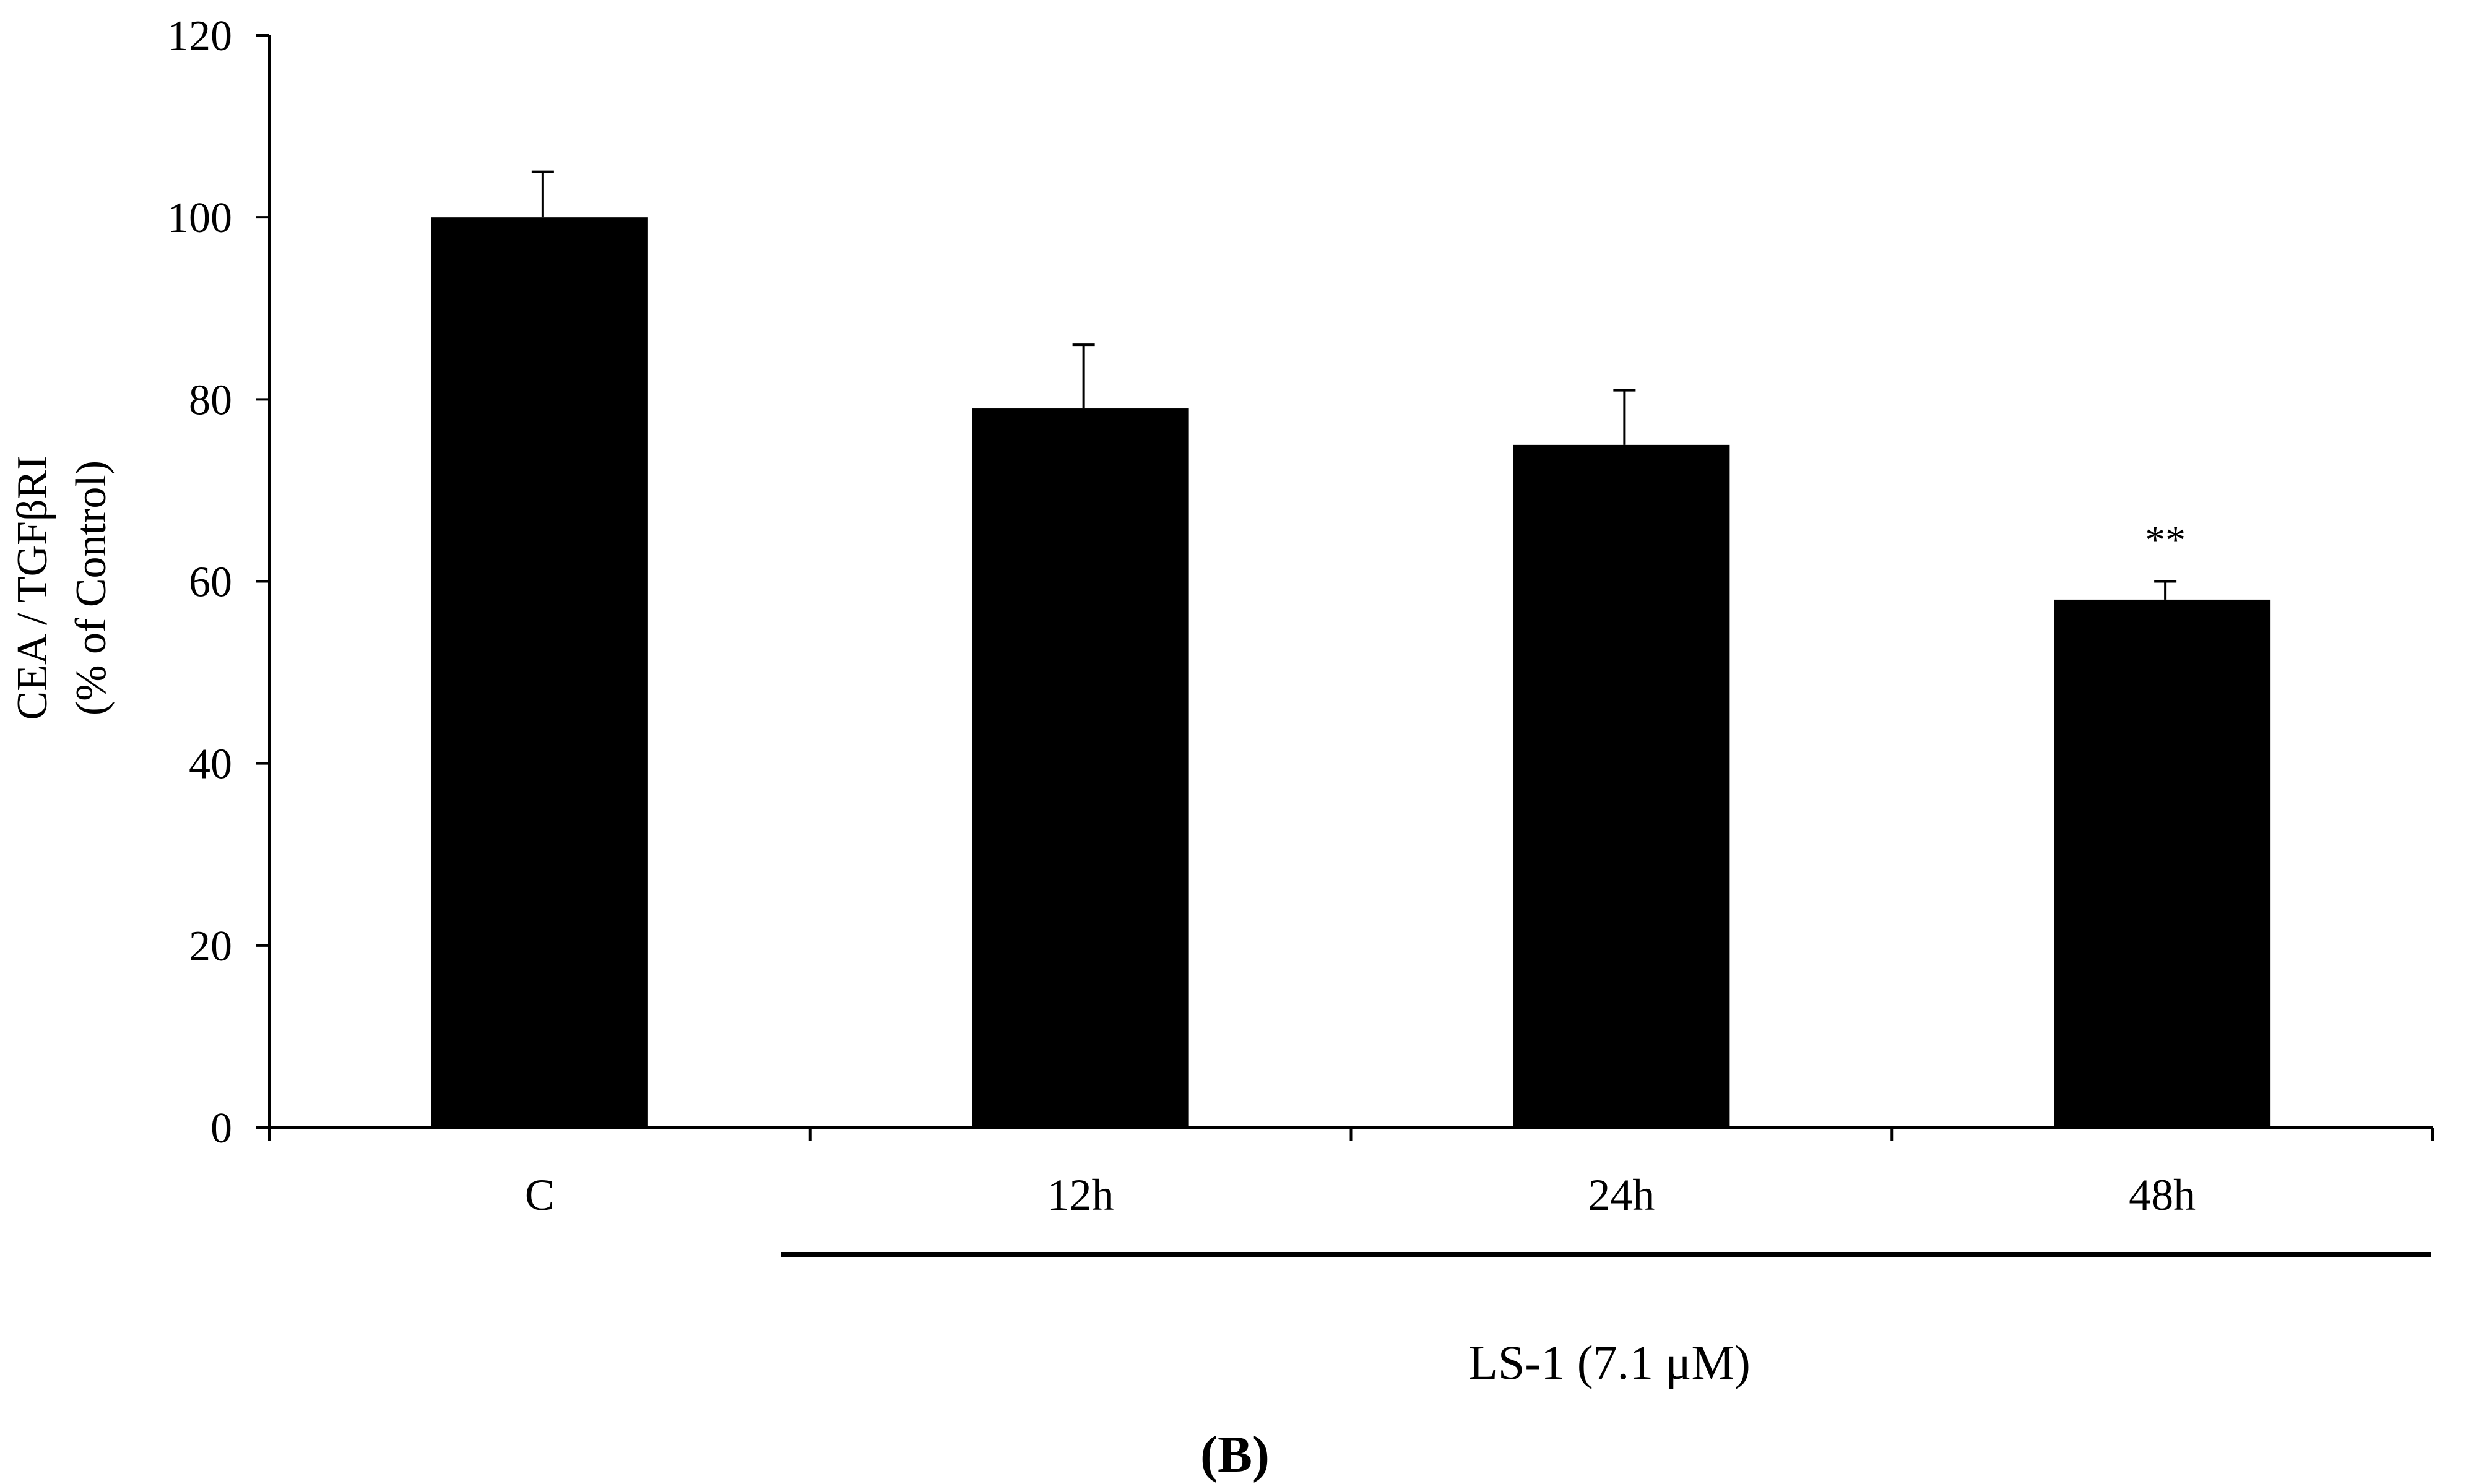  I want to click on category-label-24h: 24h, so click(1621, 1195).